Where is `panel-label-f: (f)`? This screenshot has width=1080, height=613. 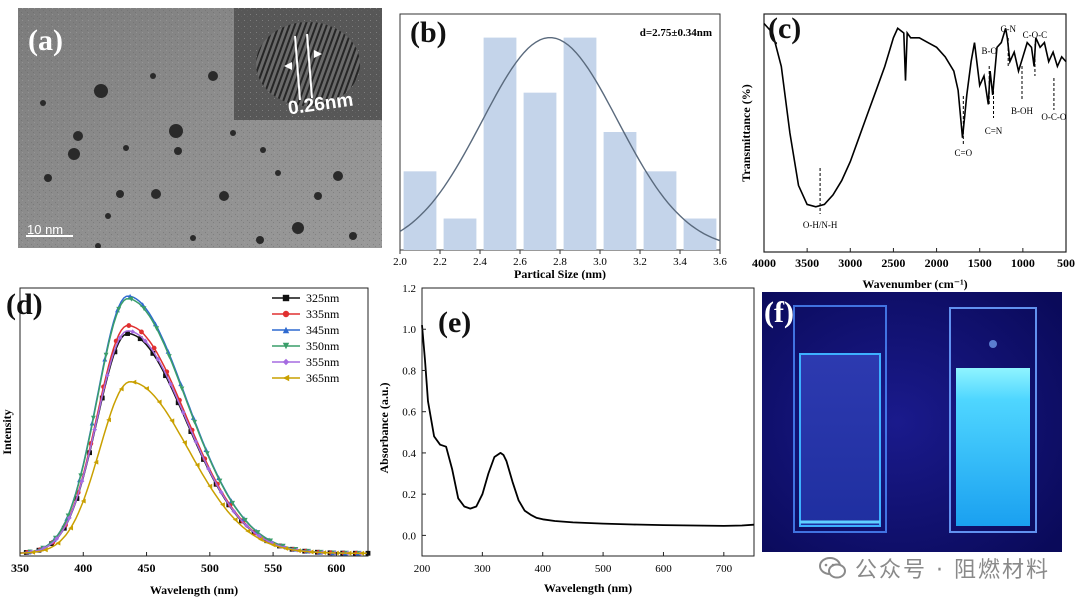
panel-label-f: (f) is located at coordinates (779, 312).